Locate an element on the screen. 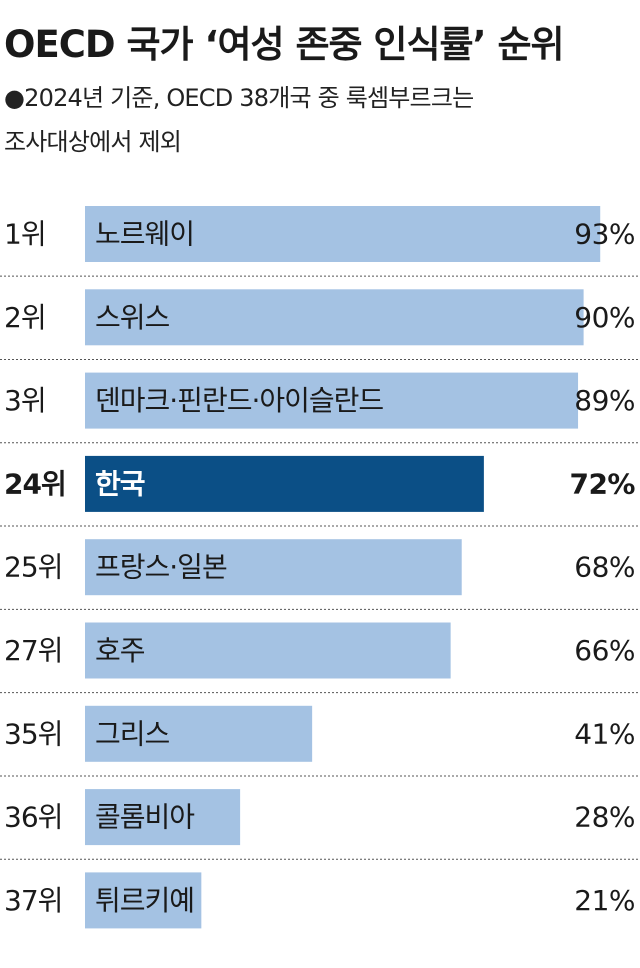 The height and width of the screenshot is (968, 640). category-label: 한국 is located at coordinates (120, 483).